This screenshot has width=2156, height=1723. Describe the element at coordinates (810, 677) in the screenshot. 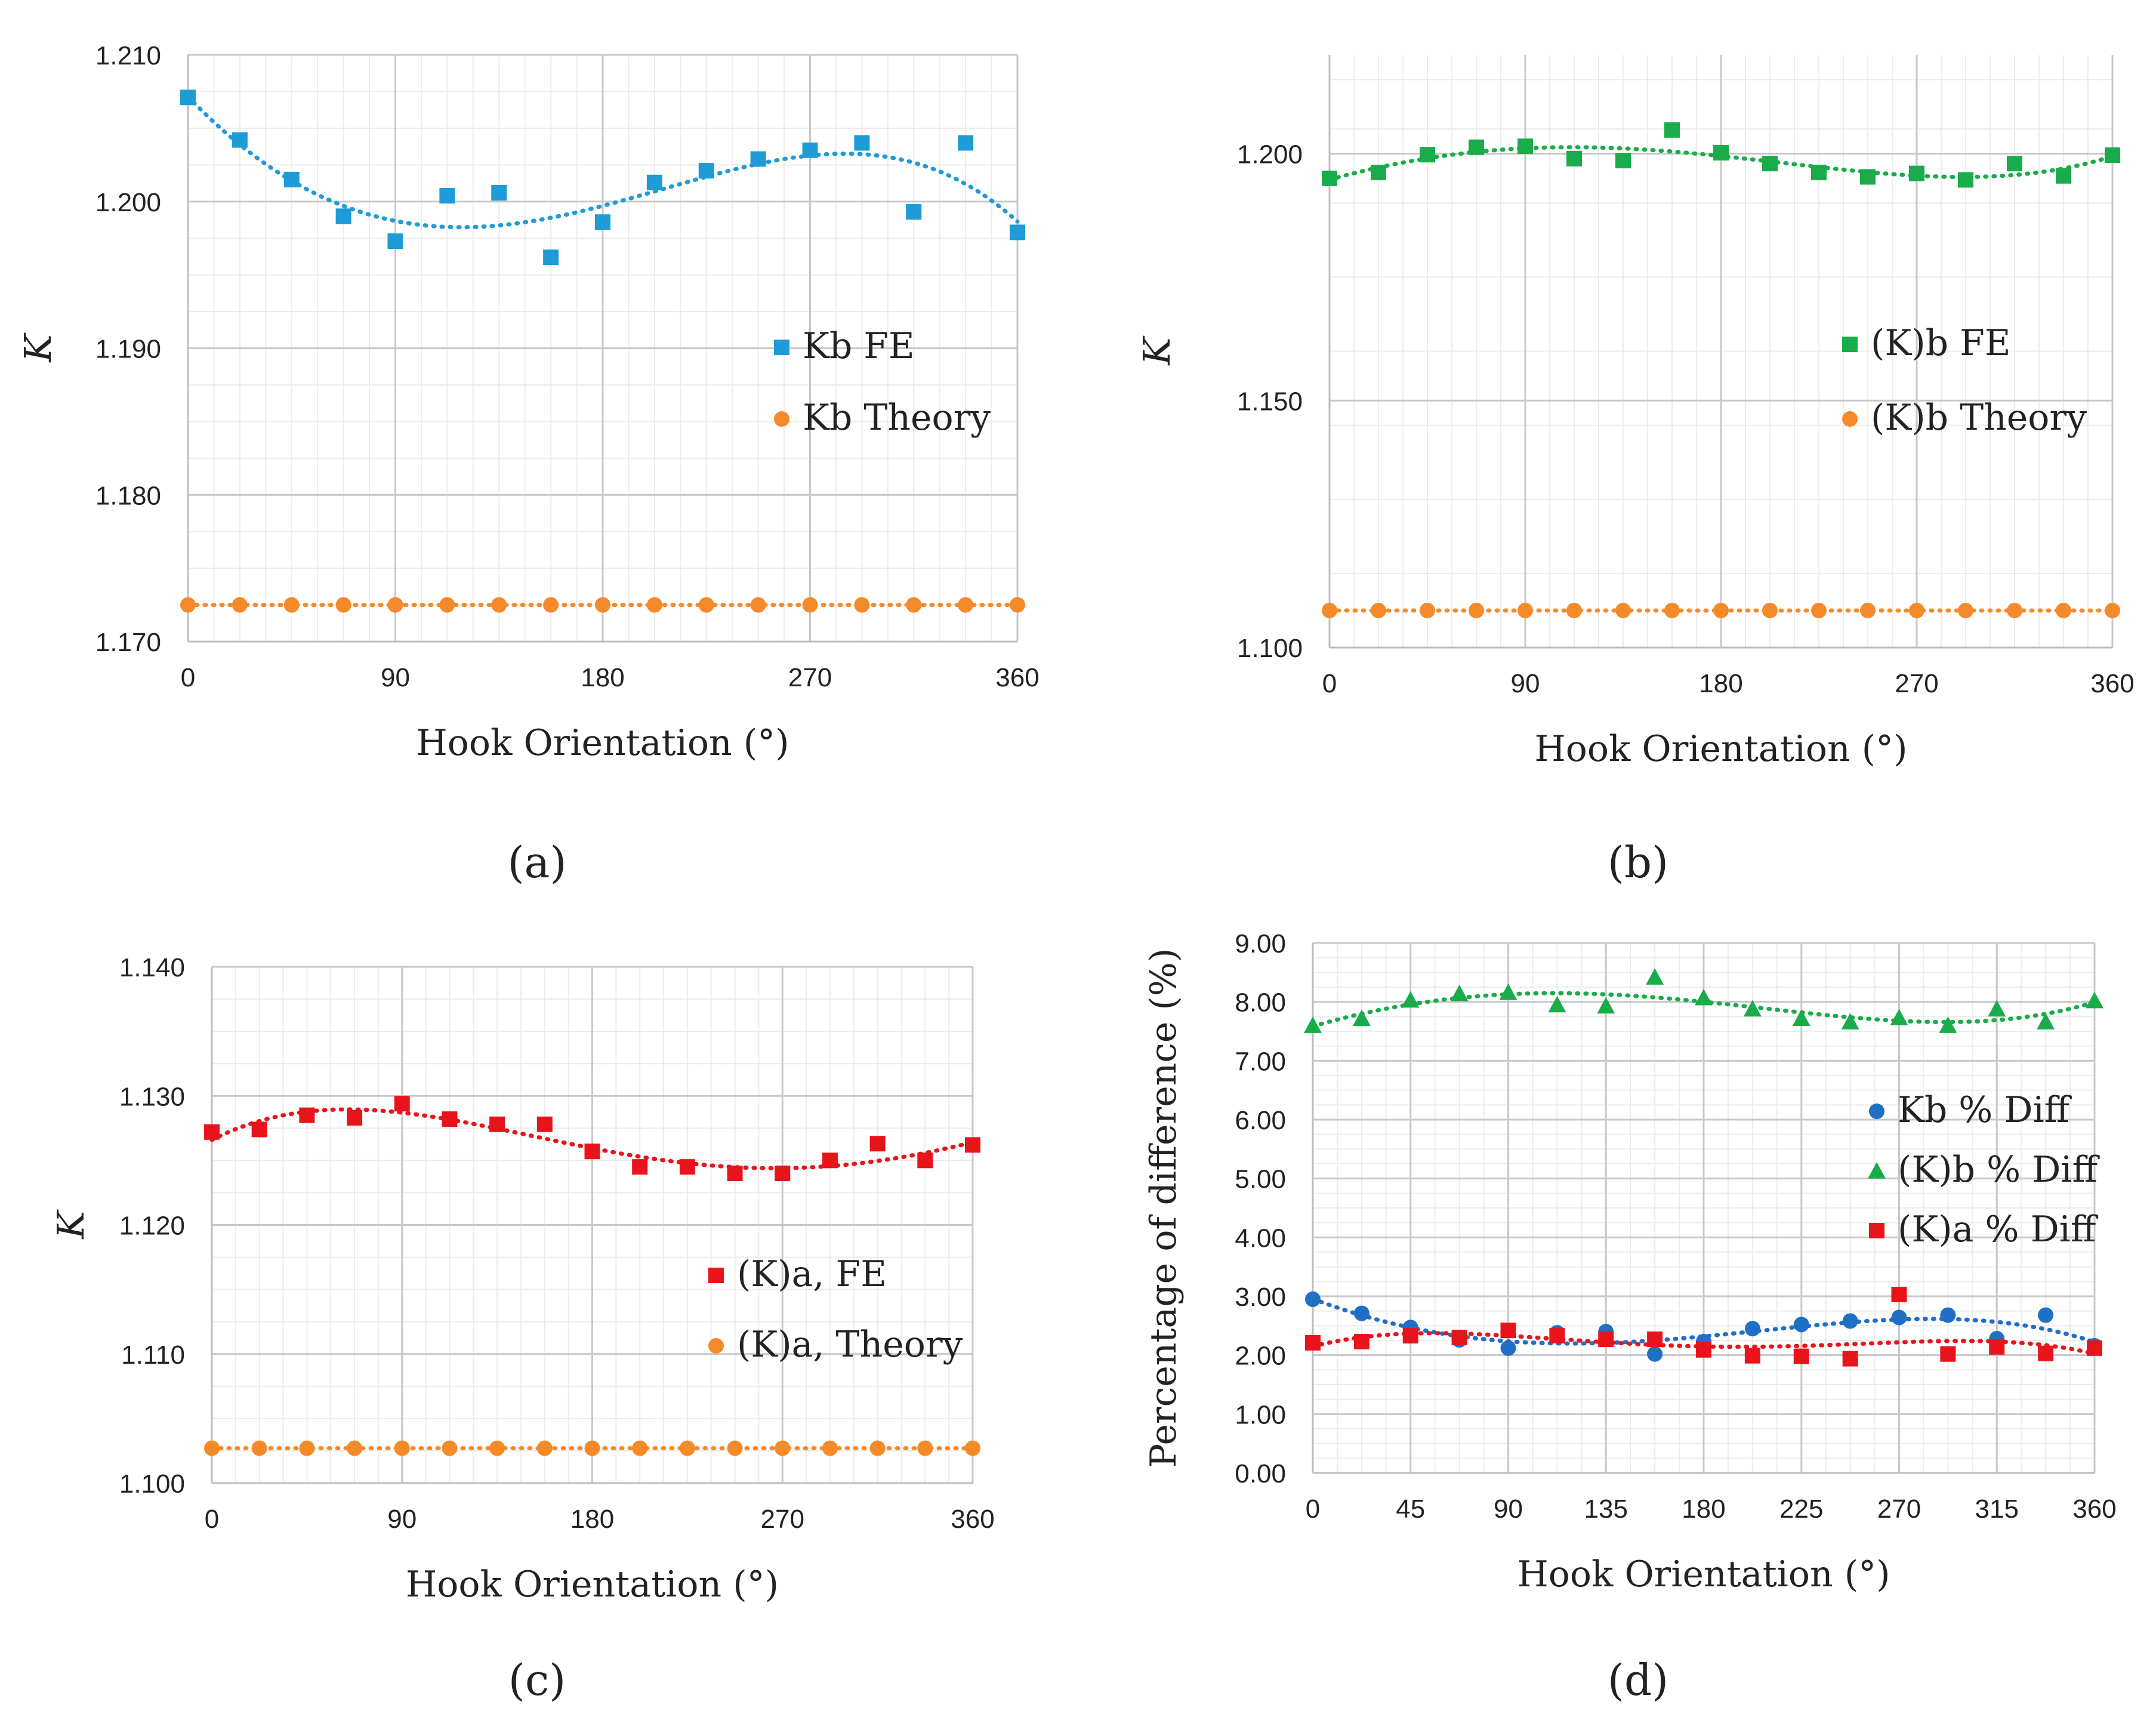

I see `x-tick-label: 270` at that location.